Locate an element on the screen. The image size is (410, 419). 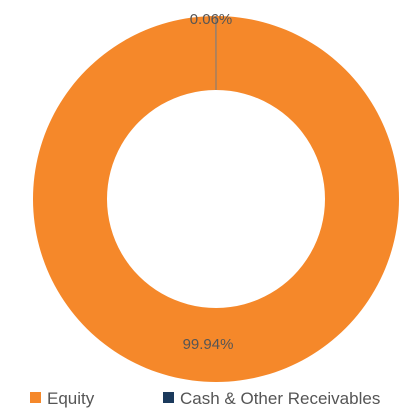
legend-label-cash-other-receivables: Cash & Other Receivables is located at coordinates (280, 398).